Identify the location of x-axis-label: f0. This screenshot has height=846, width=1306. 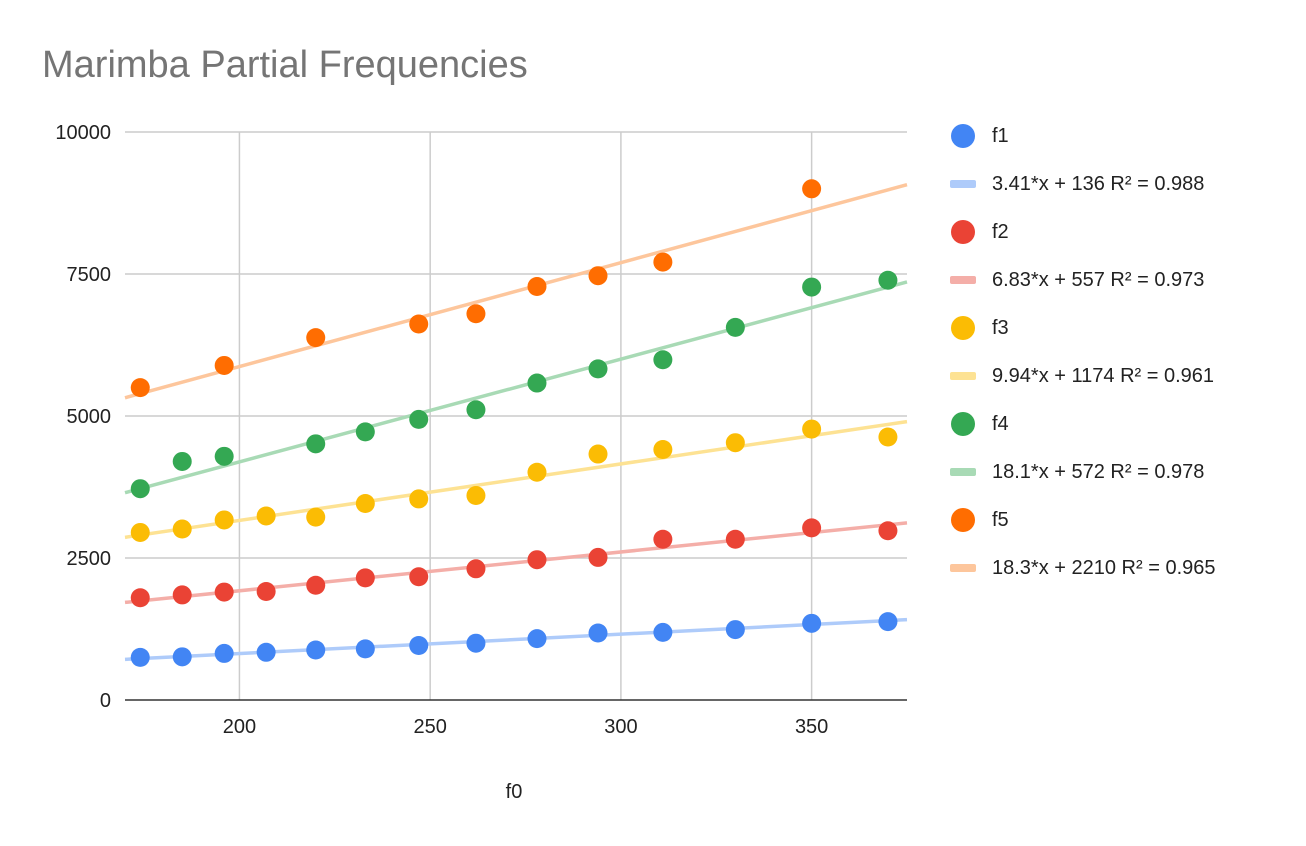
(514, 792).